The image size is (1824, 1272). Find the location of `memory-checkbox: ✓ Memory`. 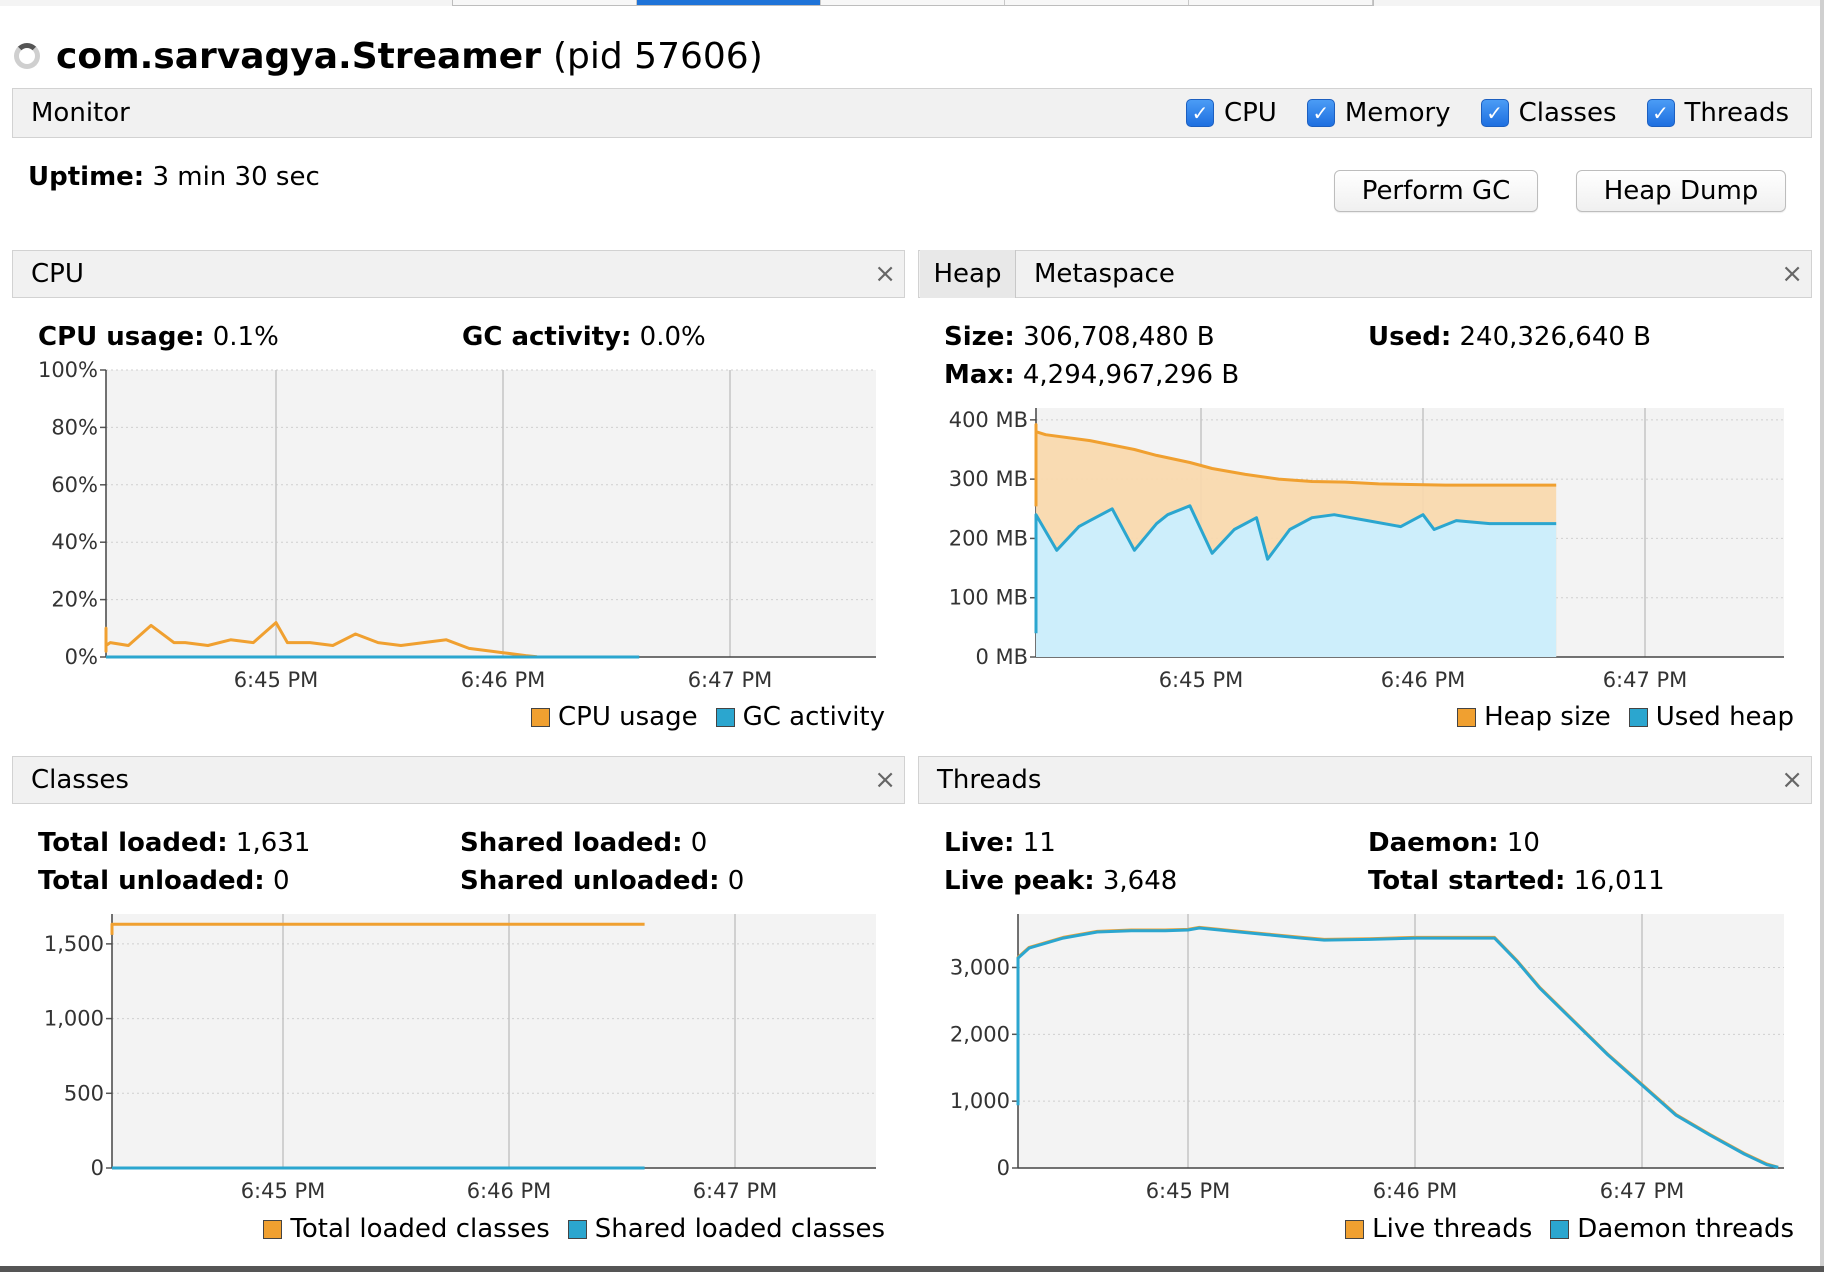

memory-checkbox: ✓ Memory is located at coordinates (1378, 113).